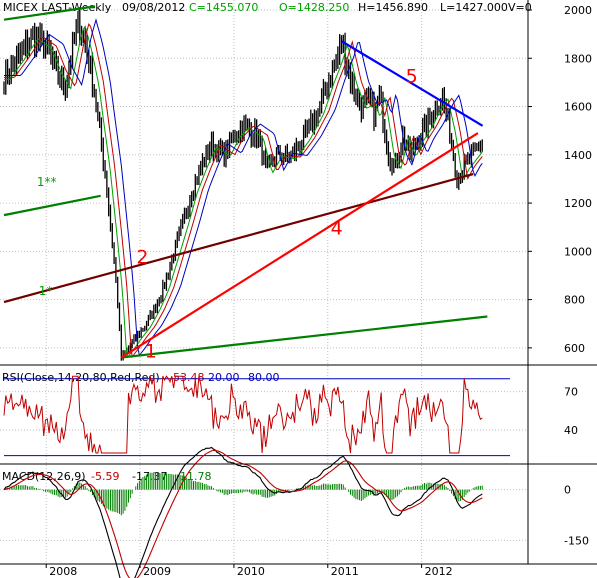 The height and width of the screenshot is (578, 597). I want to click on macd-tick-label: -150, so click(576, 540).